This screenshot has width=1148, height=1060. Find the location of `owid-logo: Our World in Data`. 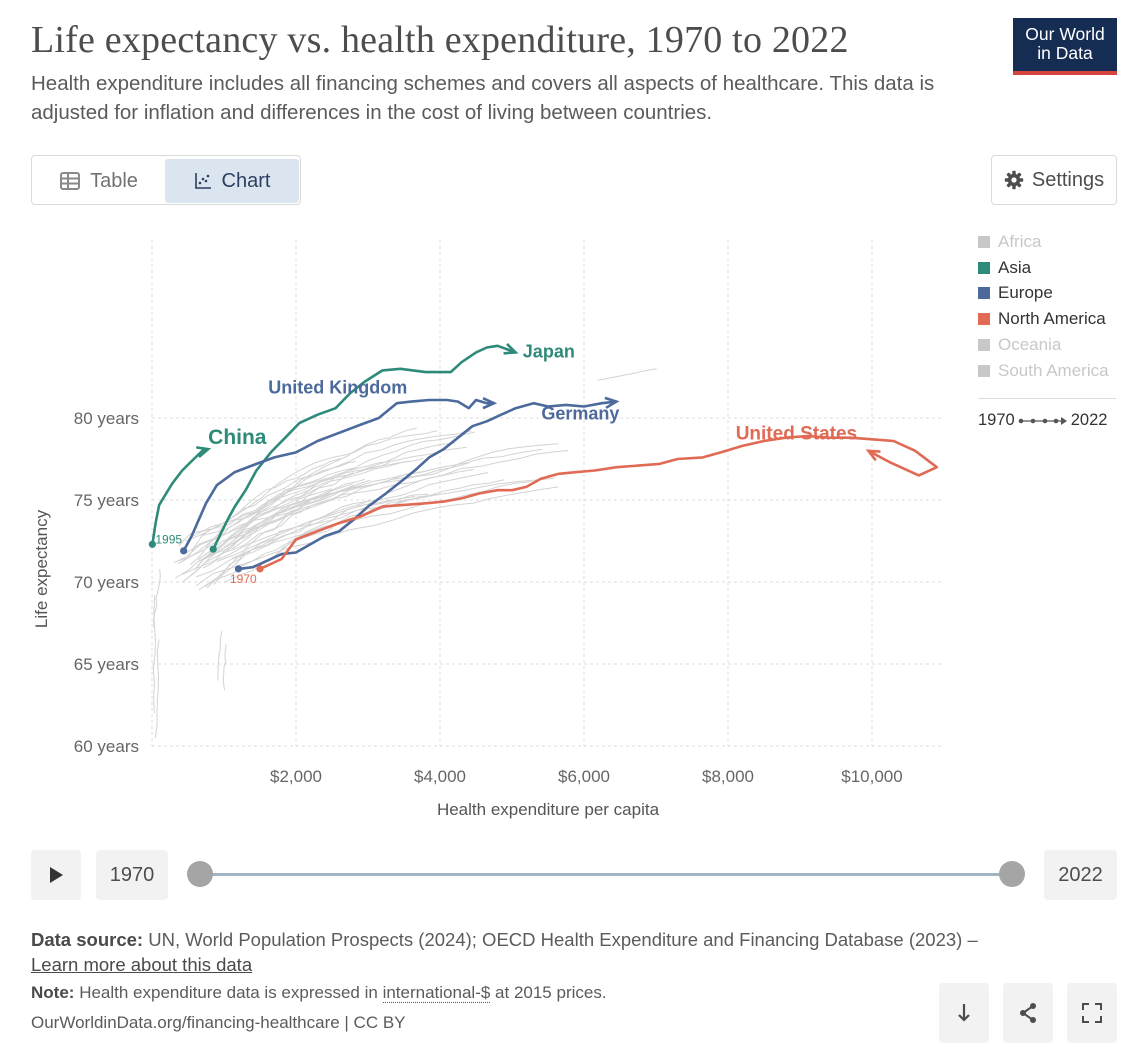

owid-logo: Our World in Data is located at coordinates (1065, 46).